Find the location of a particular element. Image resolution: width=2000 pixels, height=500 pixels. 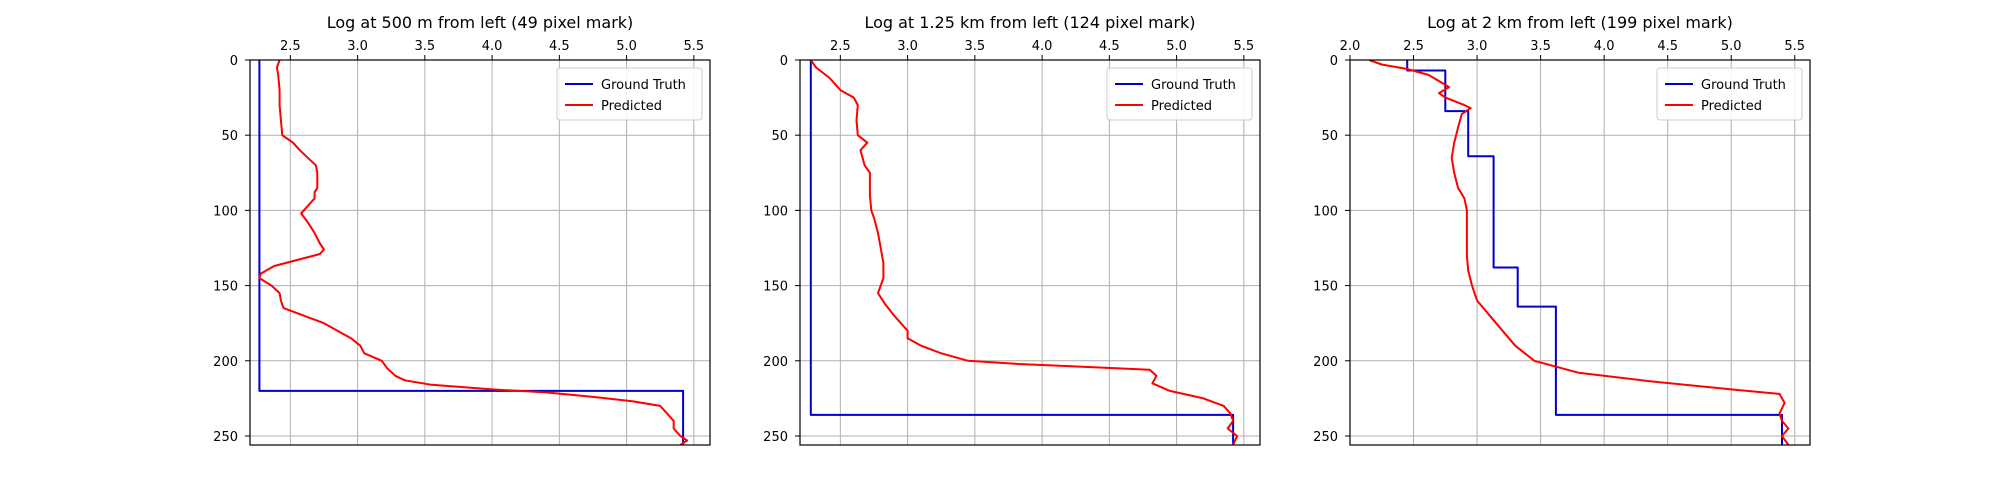

series-line-ground-truth is located at coordinates (1594, 252).